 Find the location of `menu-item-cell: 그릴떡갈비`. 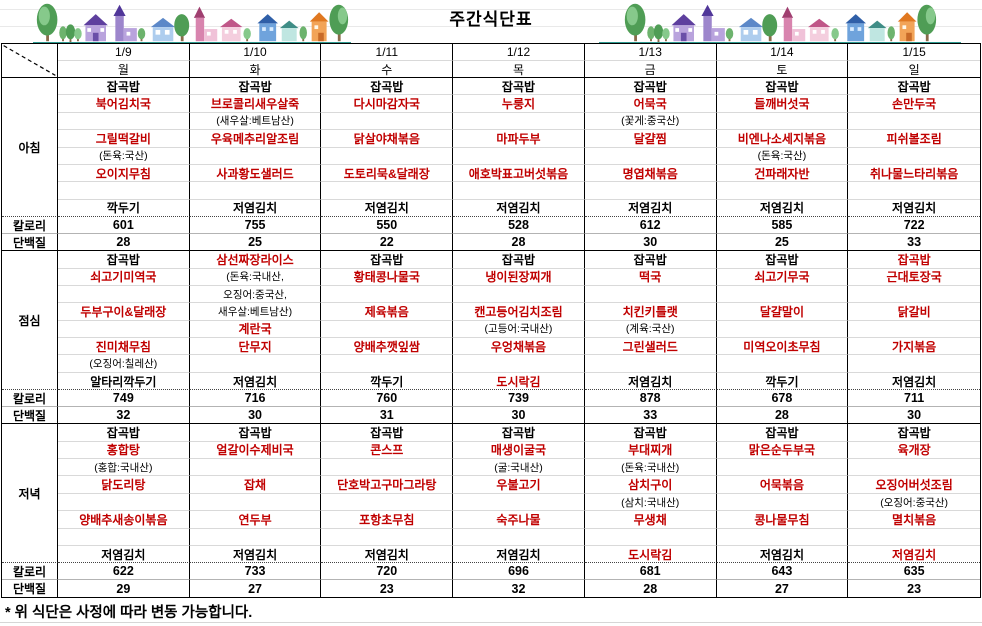

menu-item-cell: 그릴떡갈비 is located at coordinates (124, 139).